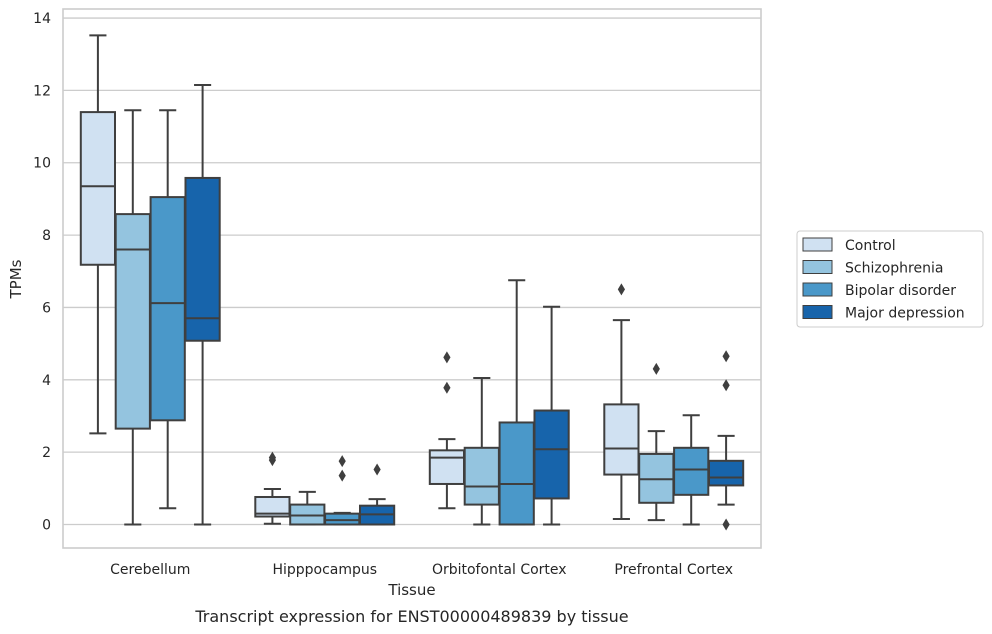  I want to click on x-tick-label-0: Cerebellum, so click(150, 570).